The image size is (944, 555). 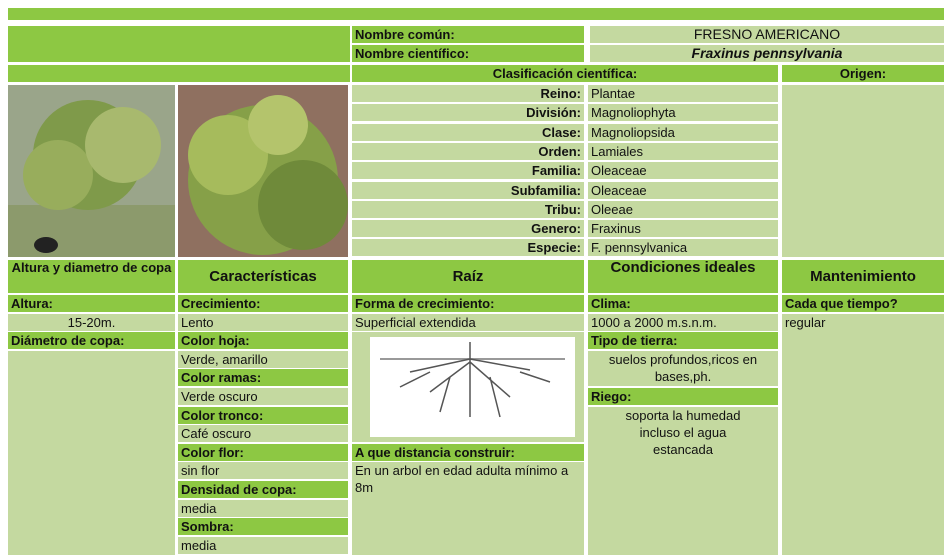 I want to click on cell: Clase:, so click(x=468, y=132).